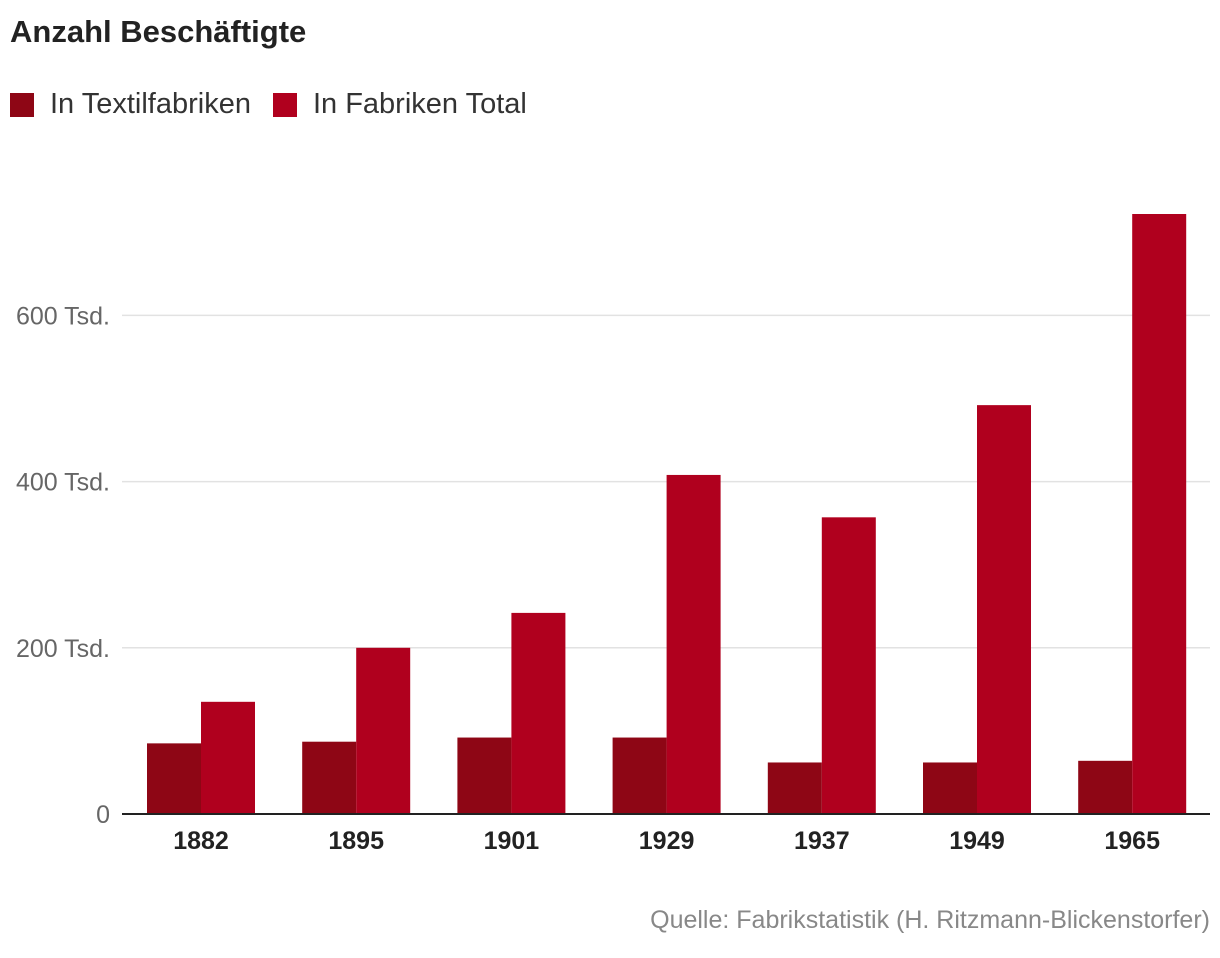 The image size is (1220, 958). What do you see at coordinates (63, 483) in the screenshot?
I see `y-tick-label: 400 Tsd.` at bounding box center [63, 483].